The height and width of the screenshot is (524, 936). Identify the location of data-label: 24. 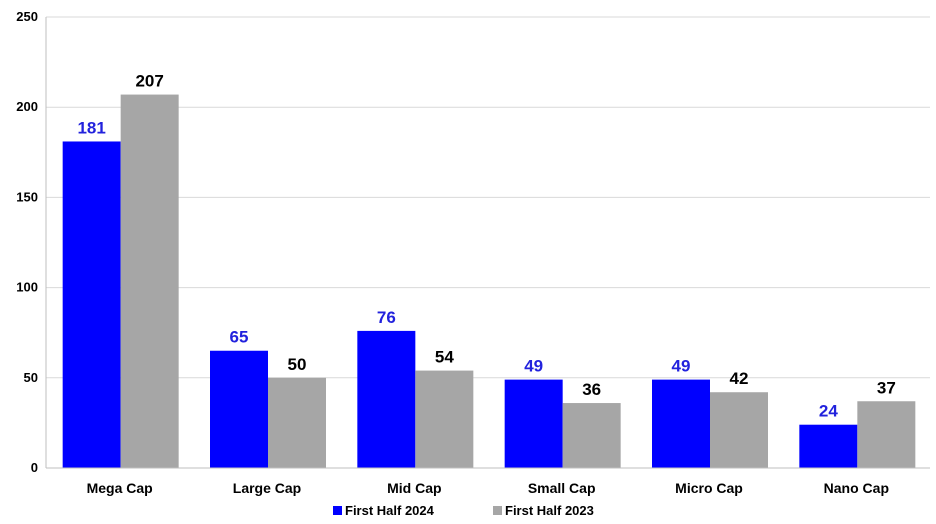
(828, 411).